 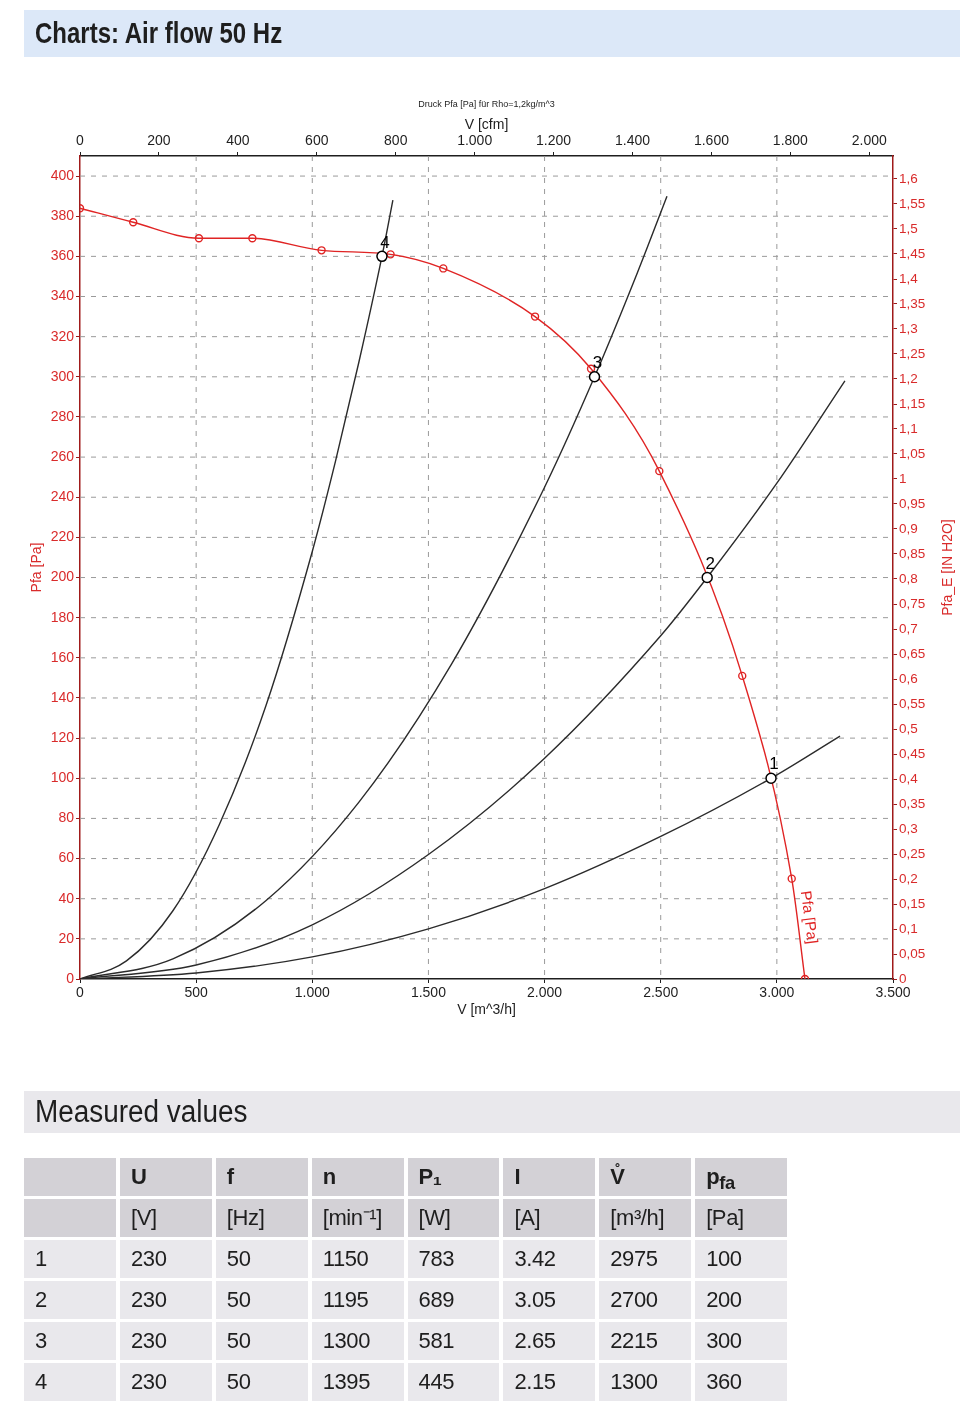 What do you see at coordinates (475, 140) in the screenshot?
I see `x2-tick-label: 1.000` at bounding box center [475, 140].